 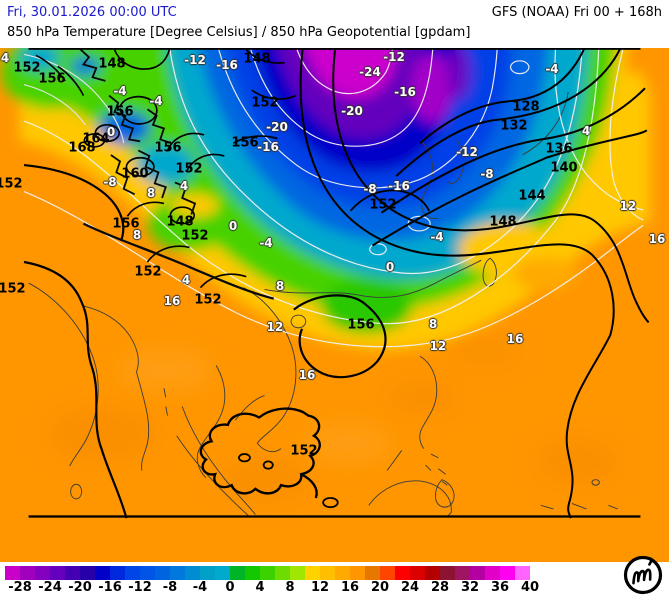 I want to click on colorbar-tick-label: -8, so click(x=170, y=587).